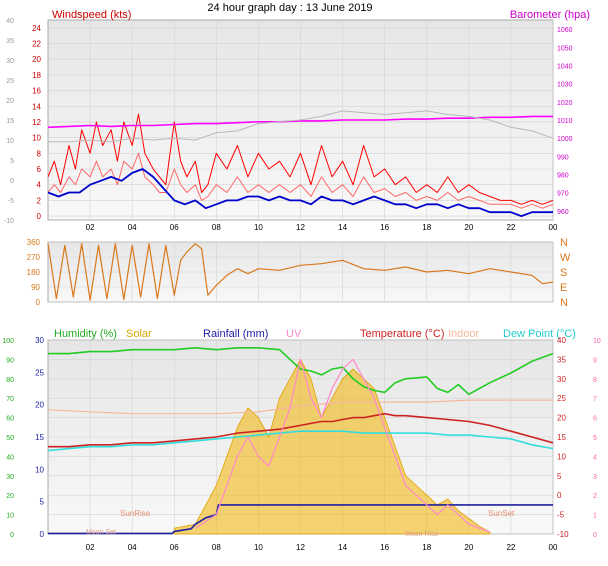 This screenshot has width=608, height=566. Describe the element at coordinates (559, 495) in the screenshot. I see `temp-tick-label: 0` at that location.